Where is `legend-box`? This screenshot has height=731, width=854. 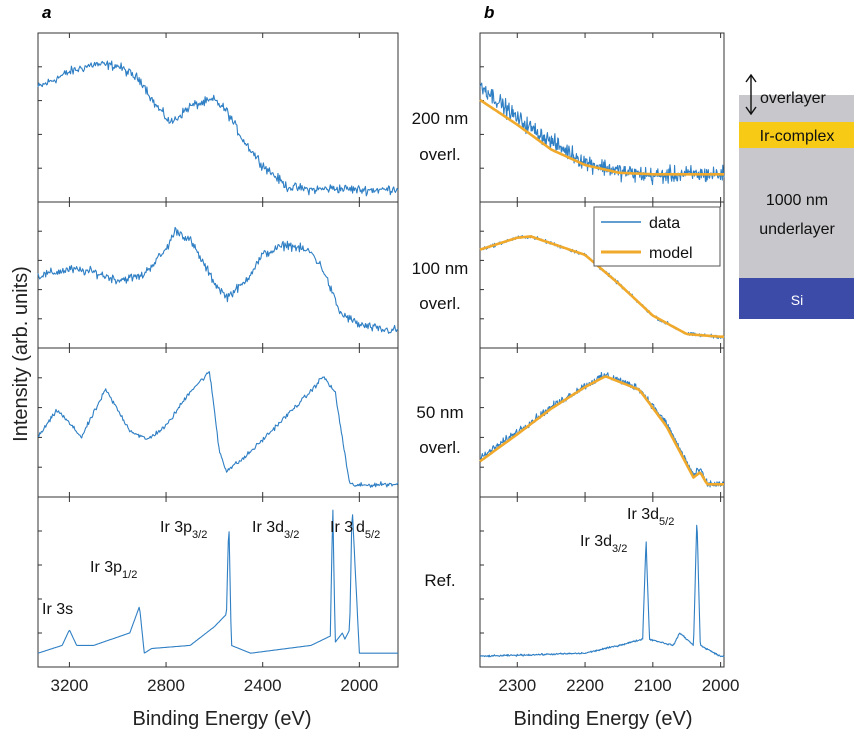 legend-box is located at coordinates (657, 236).